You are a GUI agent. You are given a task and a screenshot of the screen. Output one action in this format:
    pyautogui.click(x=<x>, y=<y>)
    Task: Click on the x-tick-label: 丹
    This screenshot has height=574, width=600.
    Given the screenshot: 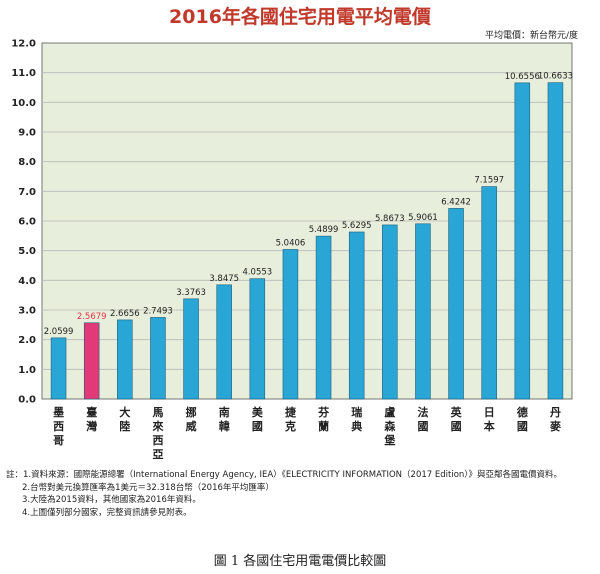 What is the action you would take?
    pyautogui.click(x=555, y=412)
    